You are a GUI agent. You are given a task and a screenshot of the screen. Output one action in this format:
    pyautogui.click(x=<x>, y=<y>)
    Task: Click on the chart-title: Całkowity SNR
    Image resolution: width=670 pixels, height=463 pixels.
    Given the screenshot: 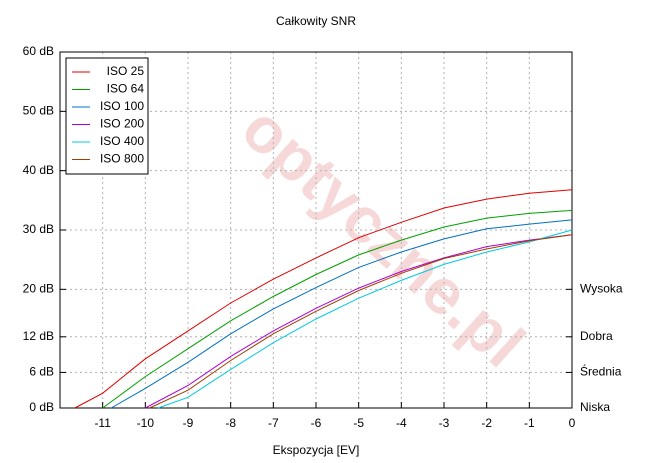 What is the action you would take?
    pyautogui.click(x=316, y=21)
    